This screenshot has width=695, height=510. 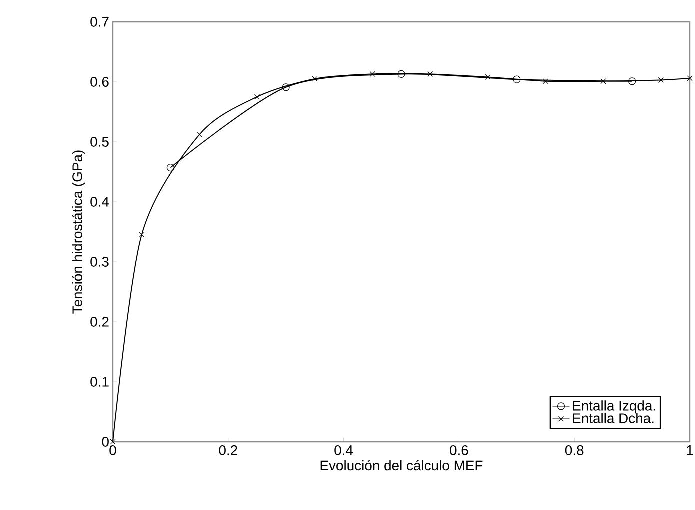 I want to click on x-tick-label: 0.2, so click(x=228, y=451).